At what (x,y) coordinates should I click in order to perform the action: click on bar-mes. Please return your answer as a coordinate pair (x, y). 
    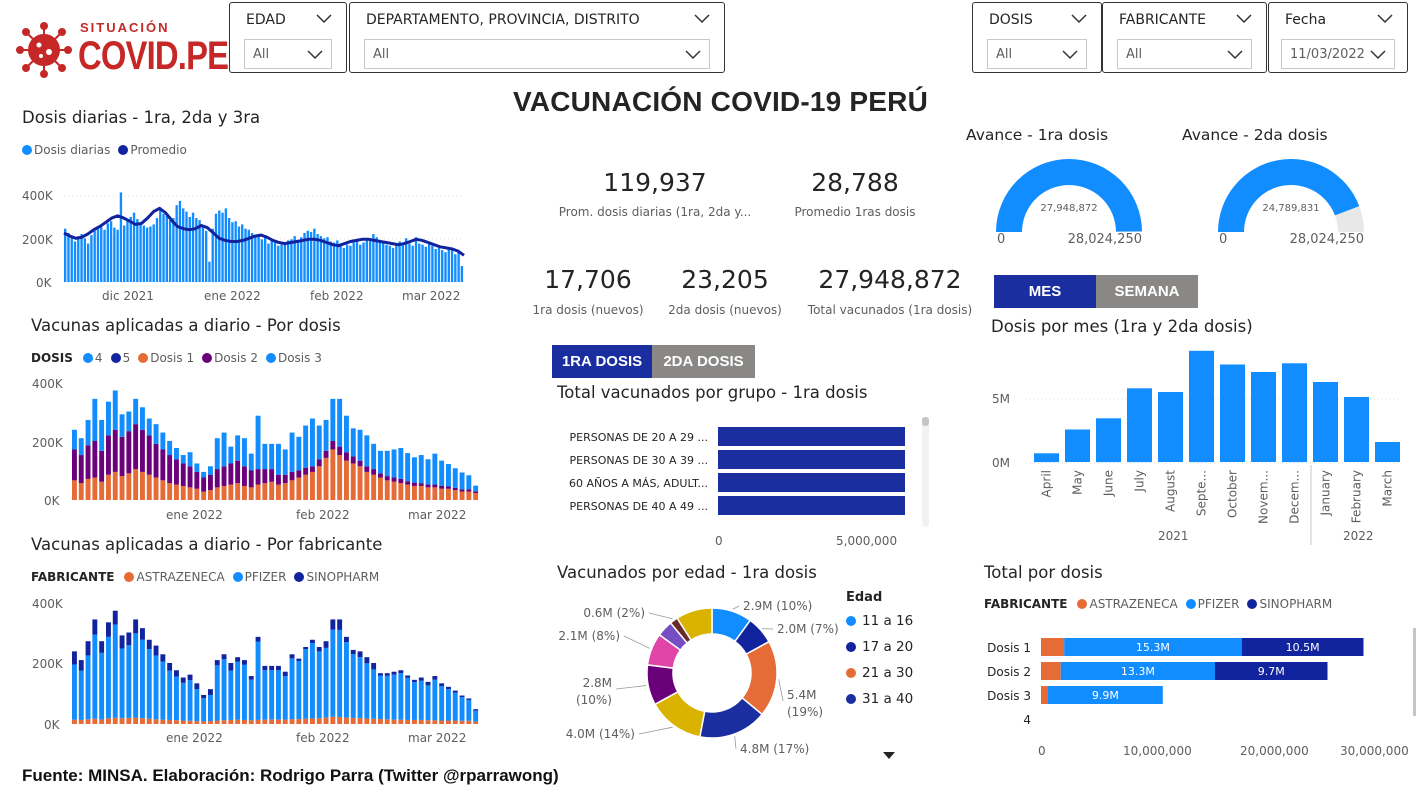
    Looking at the image, I should click on (1232, 413).